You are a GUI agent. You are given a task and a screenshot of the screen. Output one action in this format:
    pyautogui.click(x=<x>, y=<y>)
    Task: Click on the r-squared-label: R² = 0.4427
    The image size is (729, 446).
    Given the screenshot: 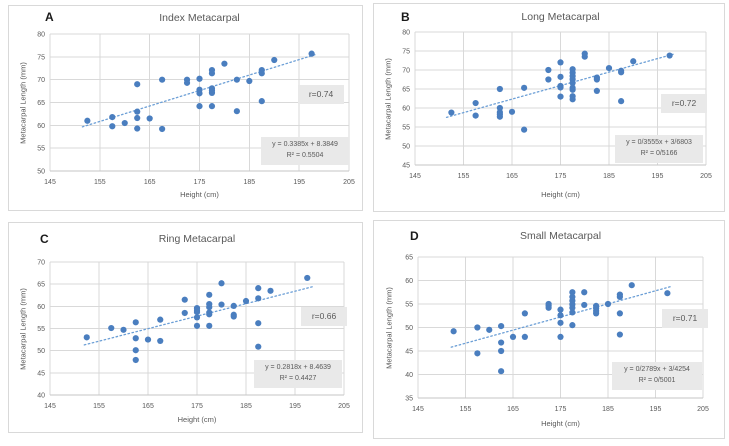 What is the action you would take?
    pyautogui.click(x=298, y=378)
    